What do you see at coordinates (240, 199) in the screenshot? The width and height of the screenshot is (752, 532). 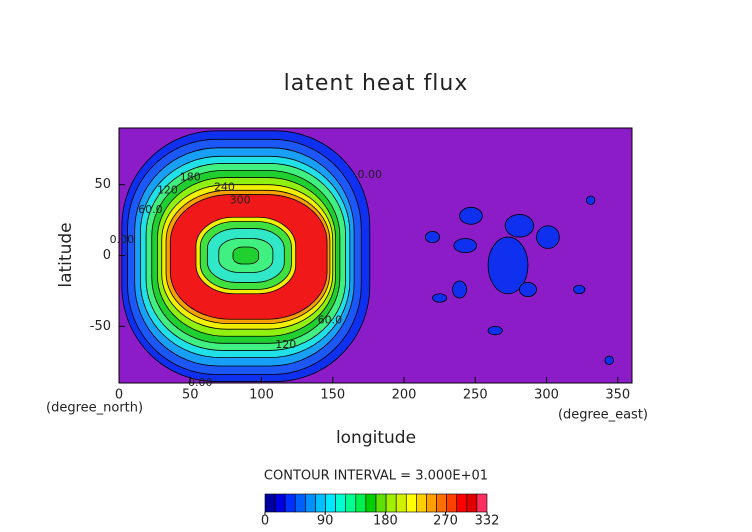 I see `contour-label: 300` at bounding box center [240, 199].